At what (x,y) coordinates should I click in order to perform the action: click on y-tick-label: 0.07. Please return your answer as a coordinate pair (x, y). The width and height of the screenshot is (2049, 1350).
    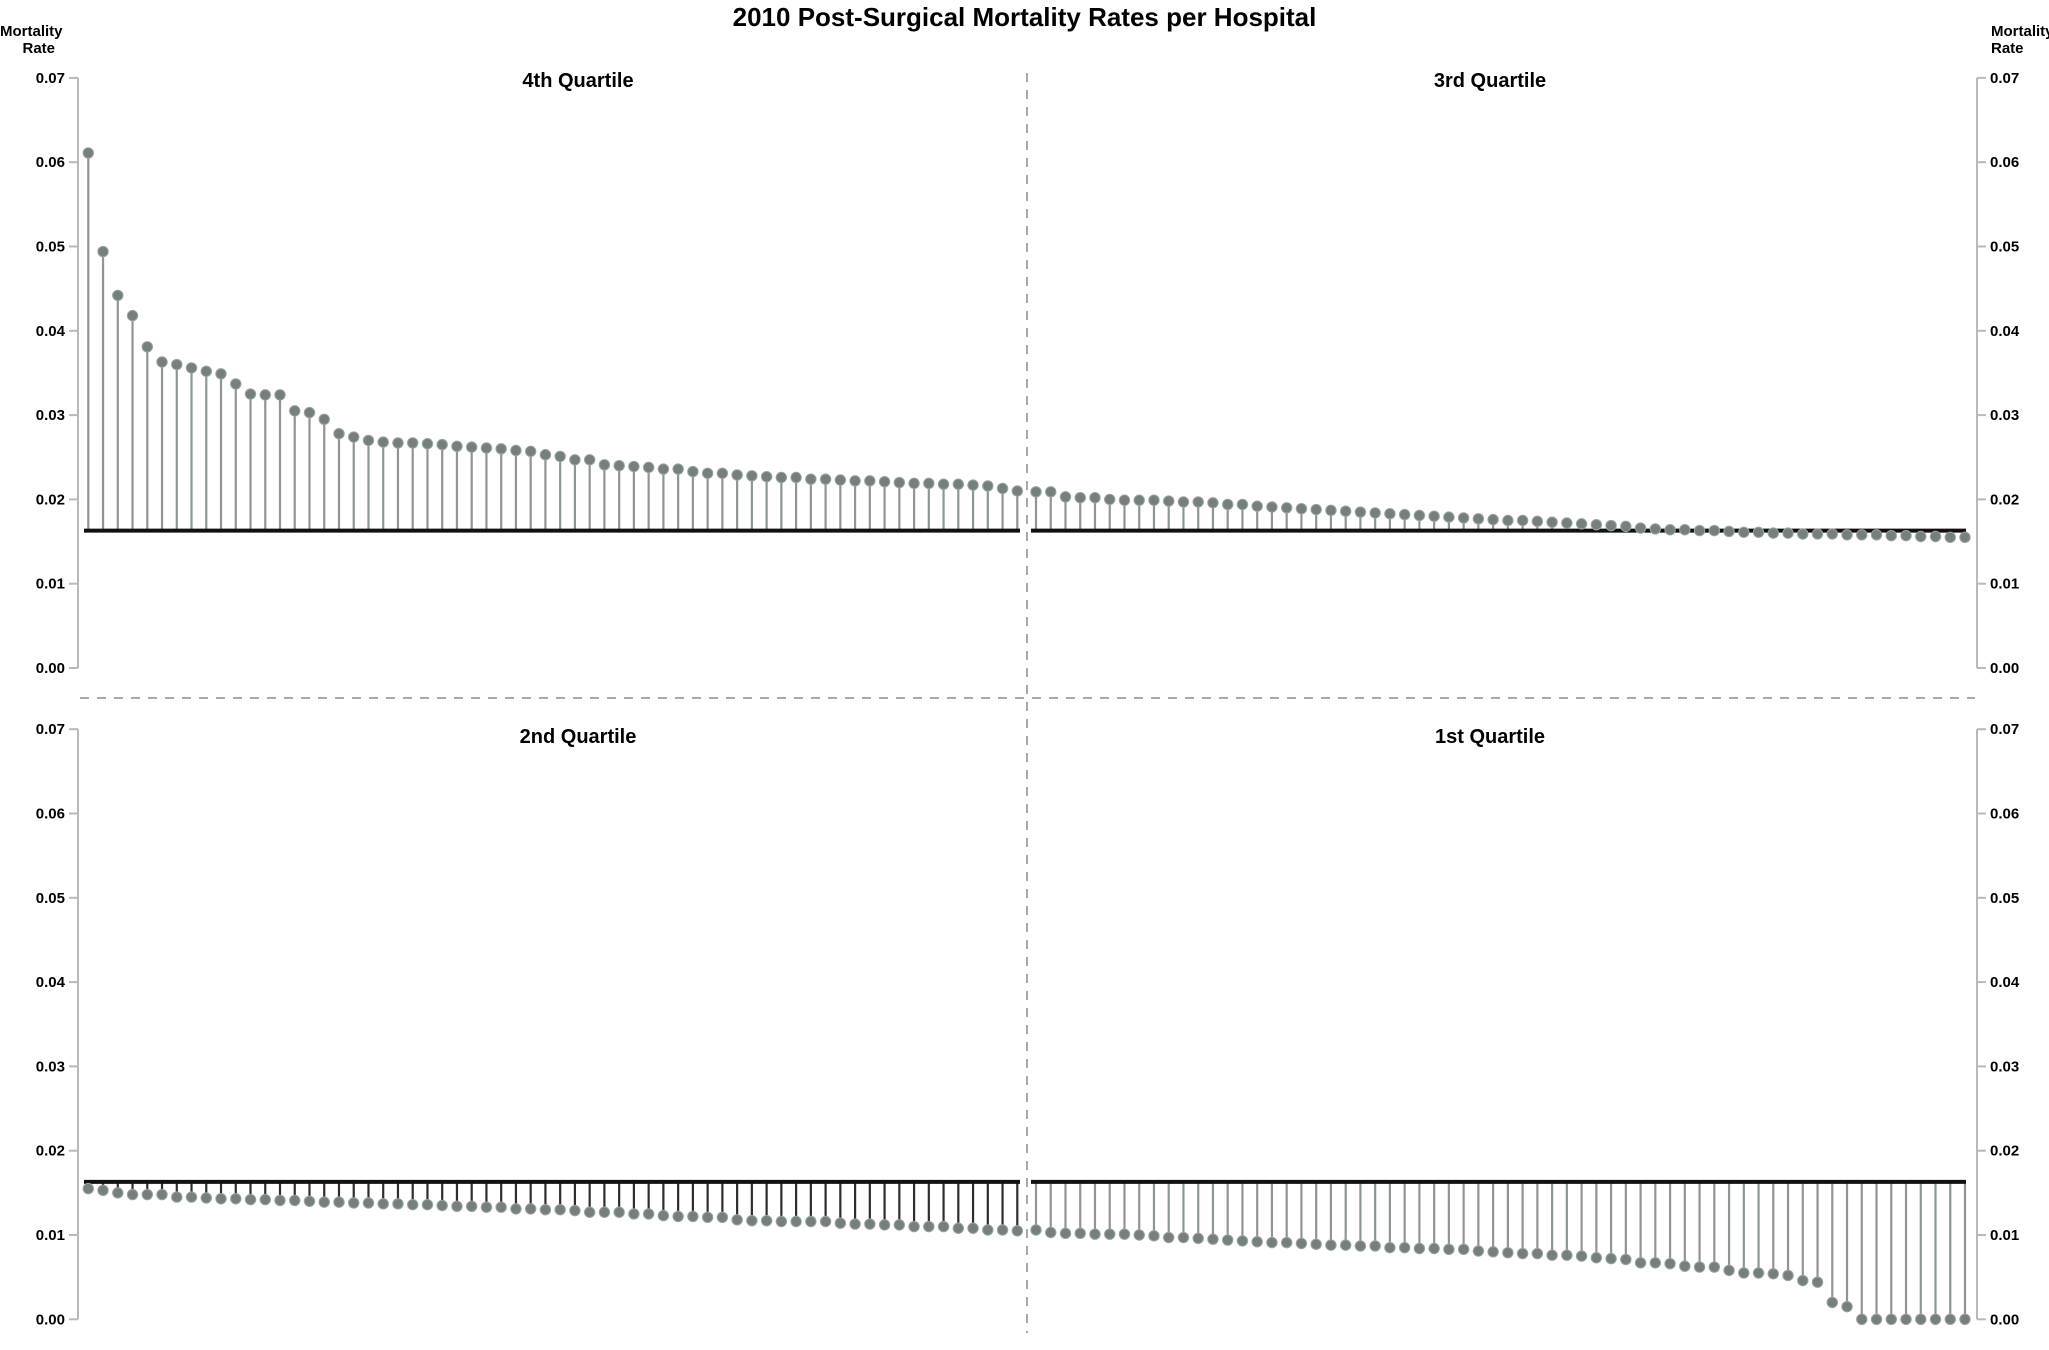
    Looking at the image, I should click on (2004, 78).